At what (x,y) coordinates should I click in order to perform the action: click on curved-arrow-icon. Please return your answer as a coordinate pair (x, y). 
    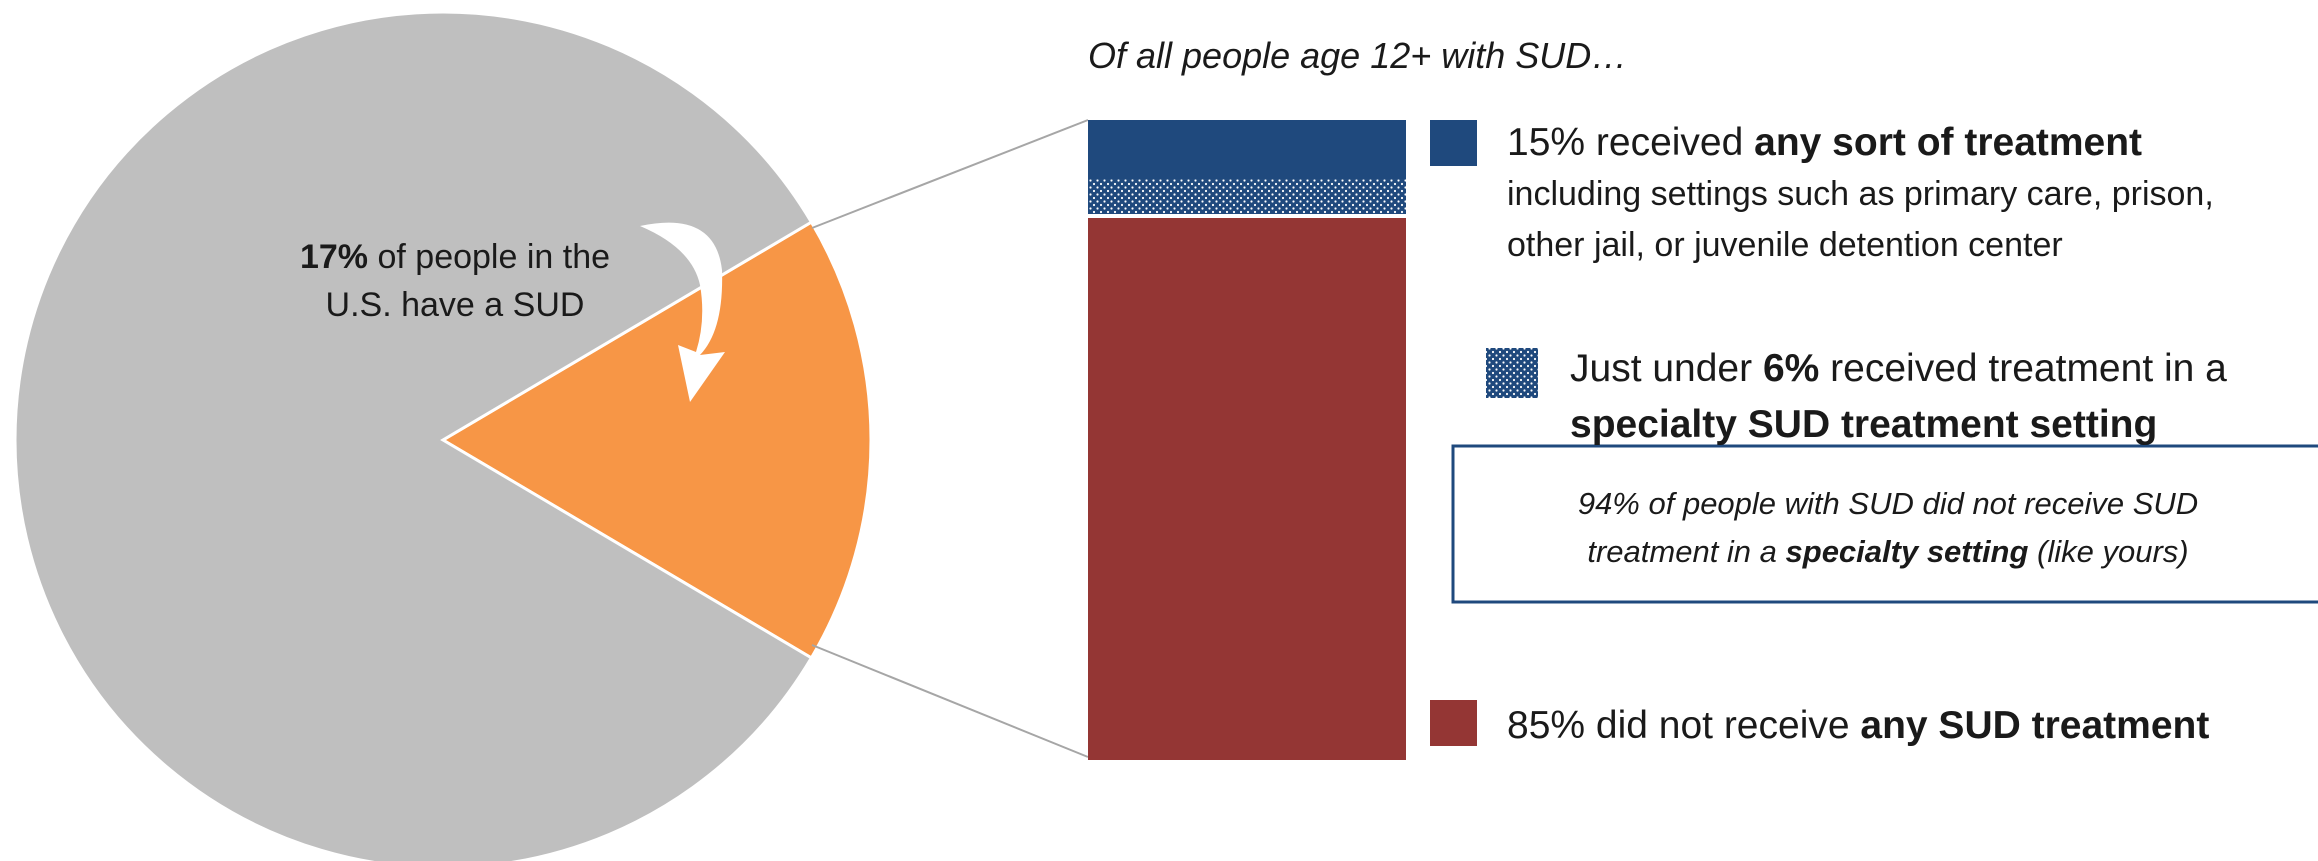
    Looking at the image, I should click on (682, 312).